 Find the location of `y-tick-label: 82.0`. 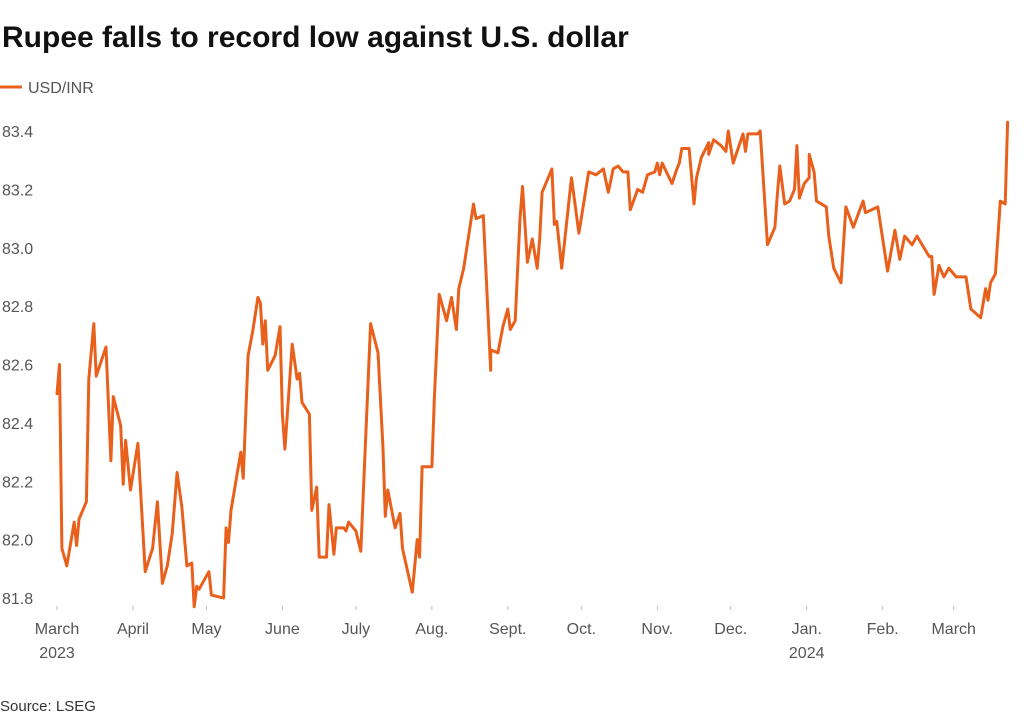

y-tick-label: 82.0 is located at coordinates (17, 541).